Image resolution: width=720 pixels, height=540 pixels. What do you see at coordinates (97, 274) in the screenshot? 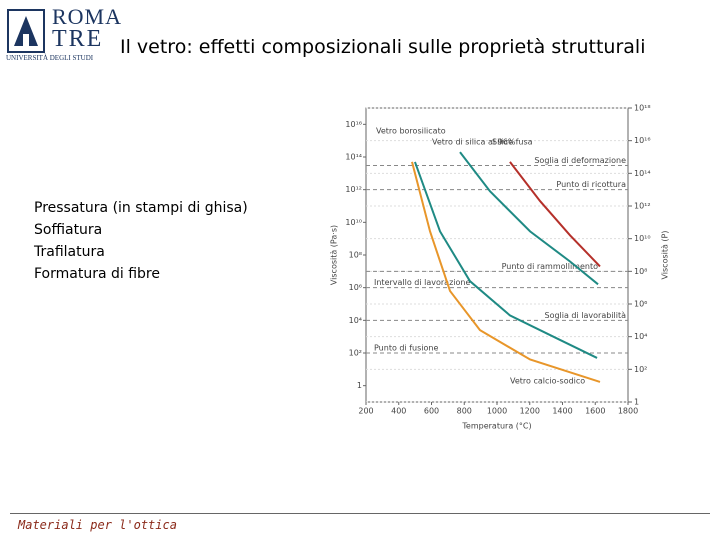
I see `bullet: Formatura di fibre` at bounding box center [97, 274].